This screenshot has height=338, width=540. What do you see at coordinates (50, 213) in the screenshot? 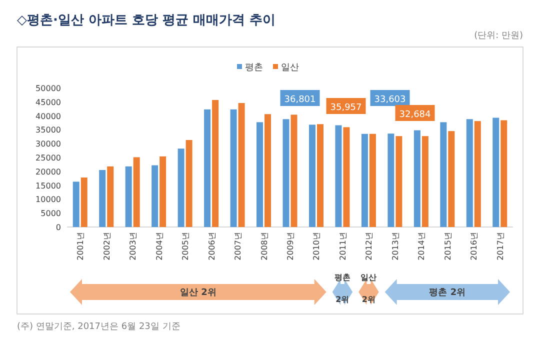
I see `y-tick-label: 5000` at bounding box center [50, 213].